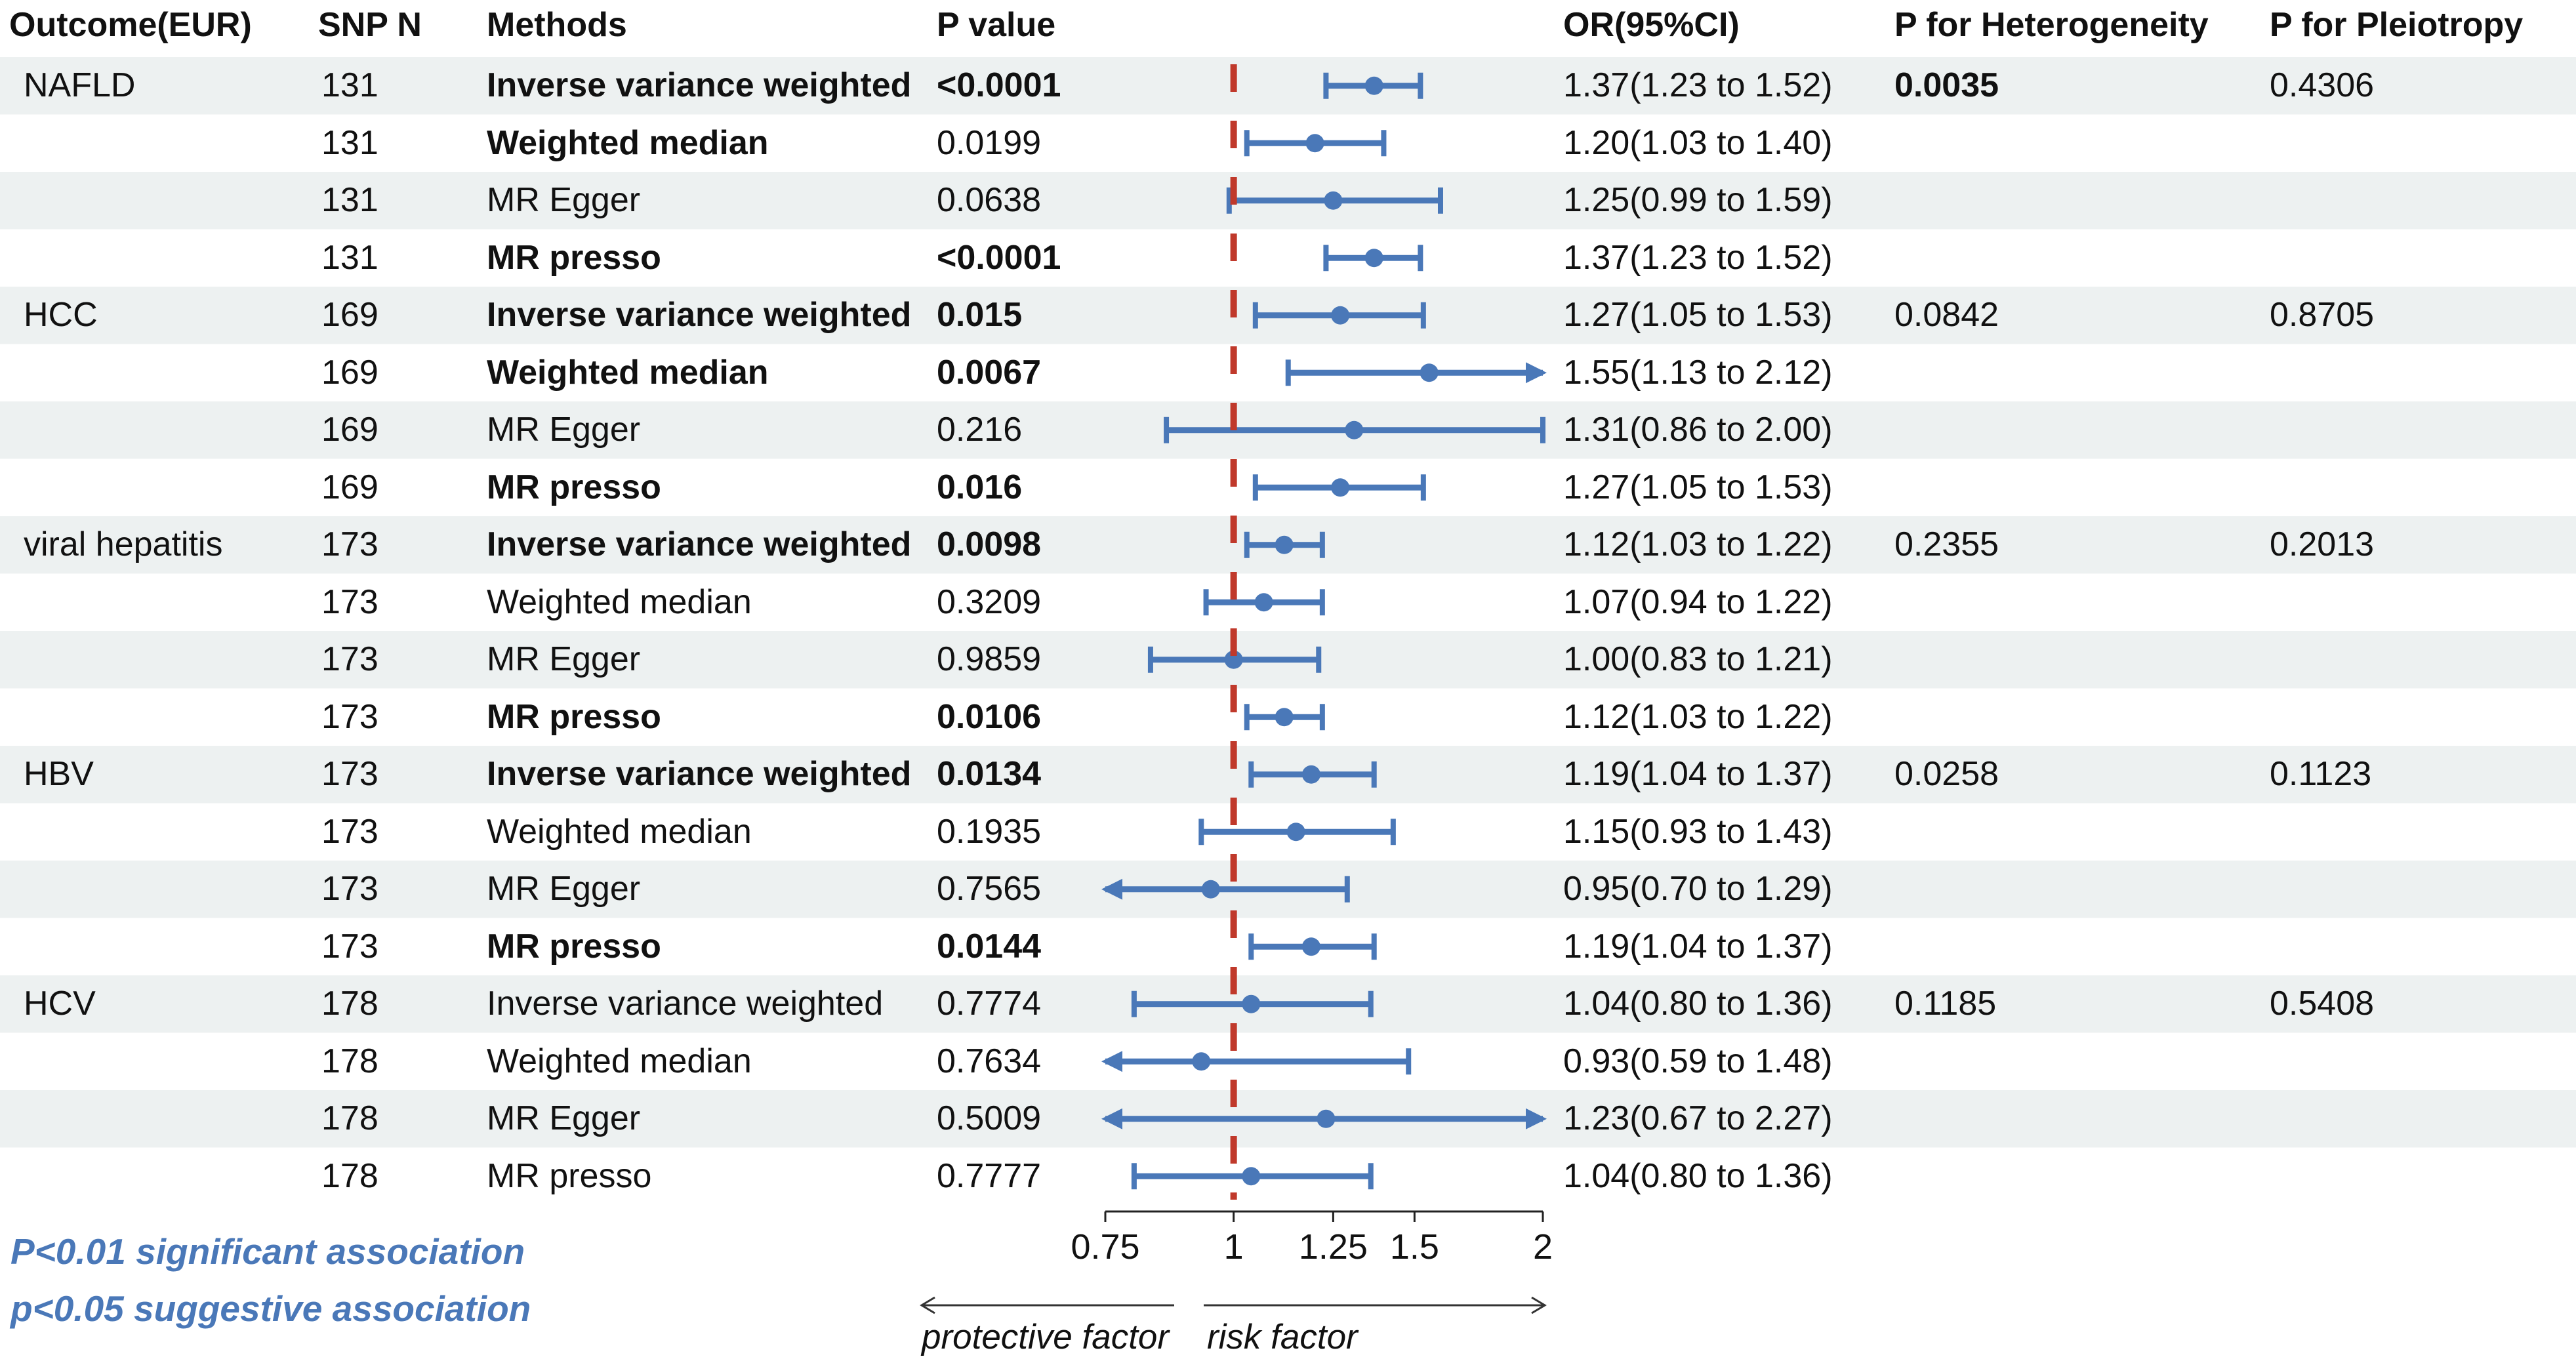 This screenshot has width=2576, height=1363. I want to click on outcome-cell: HCC, so click(61, 315).